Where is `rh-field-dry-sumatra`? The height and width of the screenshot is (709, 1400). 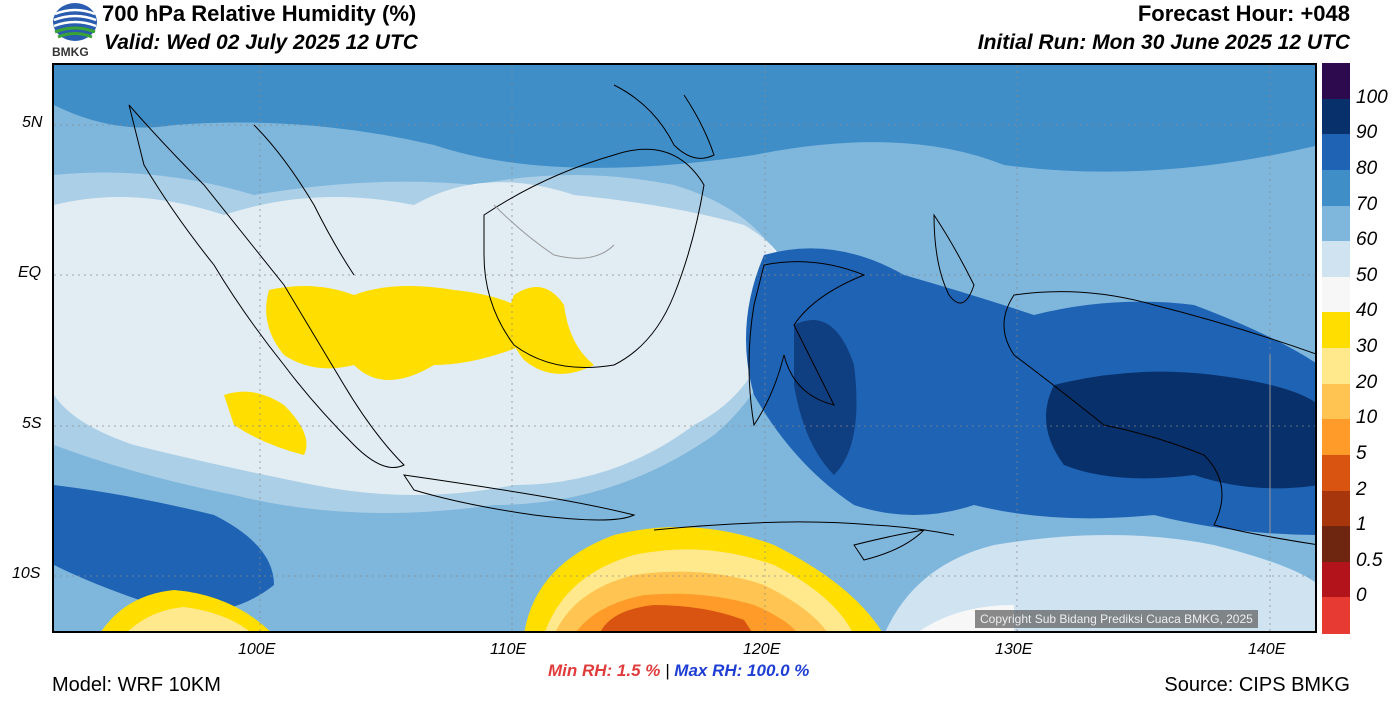 rh-field-dry-sumatra is located at coordinates (409, 333).